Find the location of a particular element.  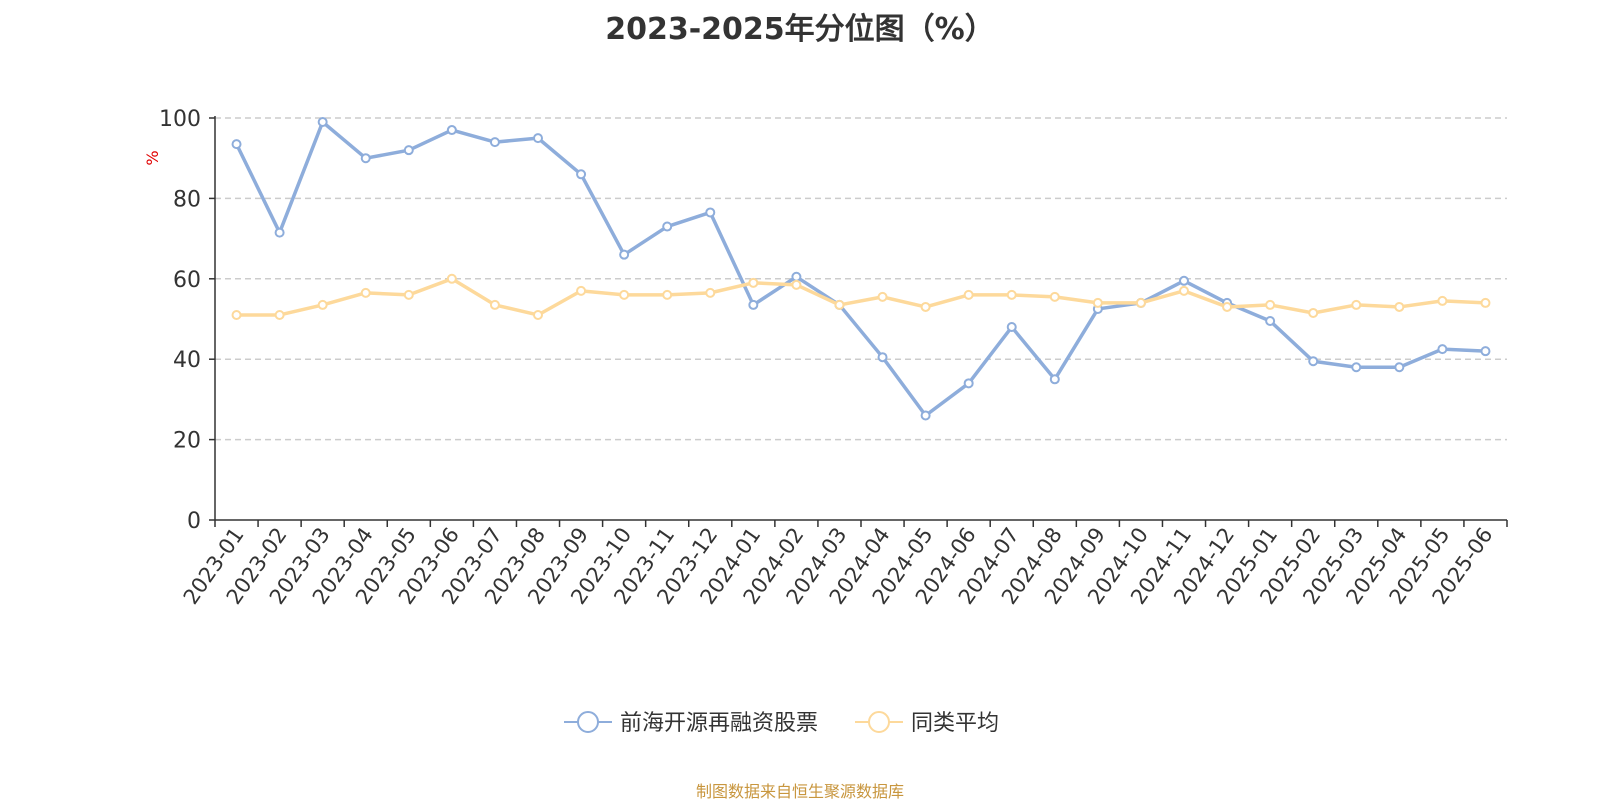

y-tick-label: 20 is located at coordinates (187, 441).